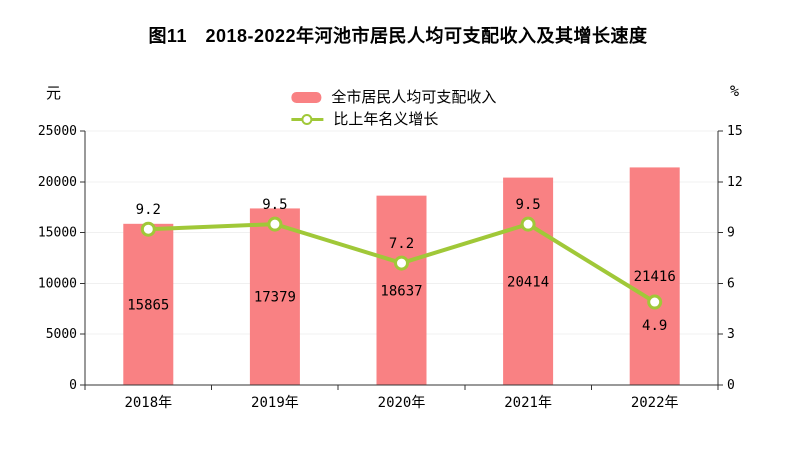 This screenshot has height=455, width=796. What do you see at coordinates (274, 205) in the screenshot?
I see `line-value-label-2019年: 9.5` at bounding box center [274, 205].